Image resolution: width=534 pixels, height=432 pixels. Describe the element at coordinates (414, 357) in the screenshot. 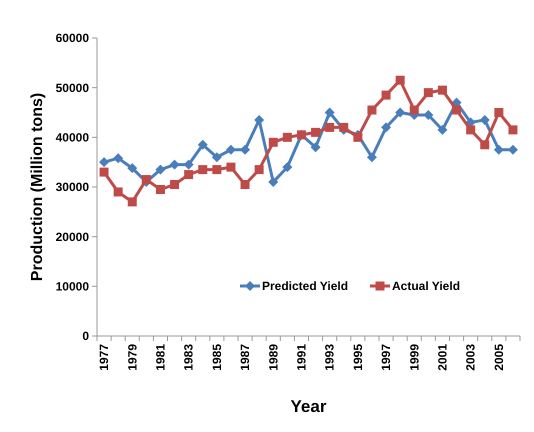

I see `x-tick-label: 1999` at that location.